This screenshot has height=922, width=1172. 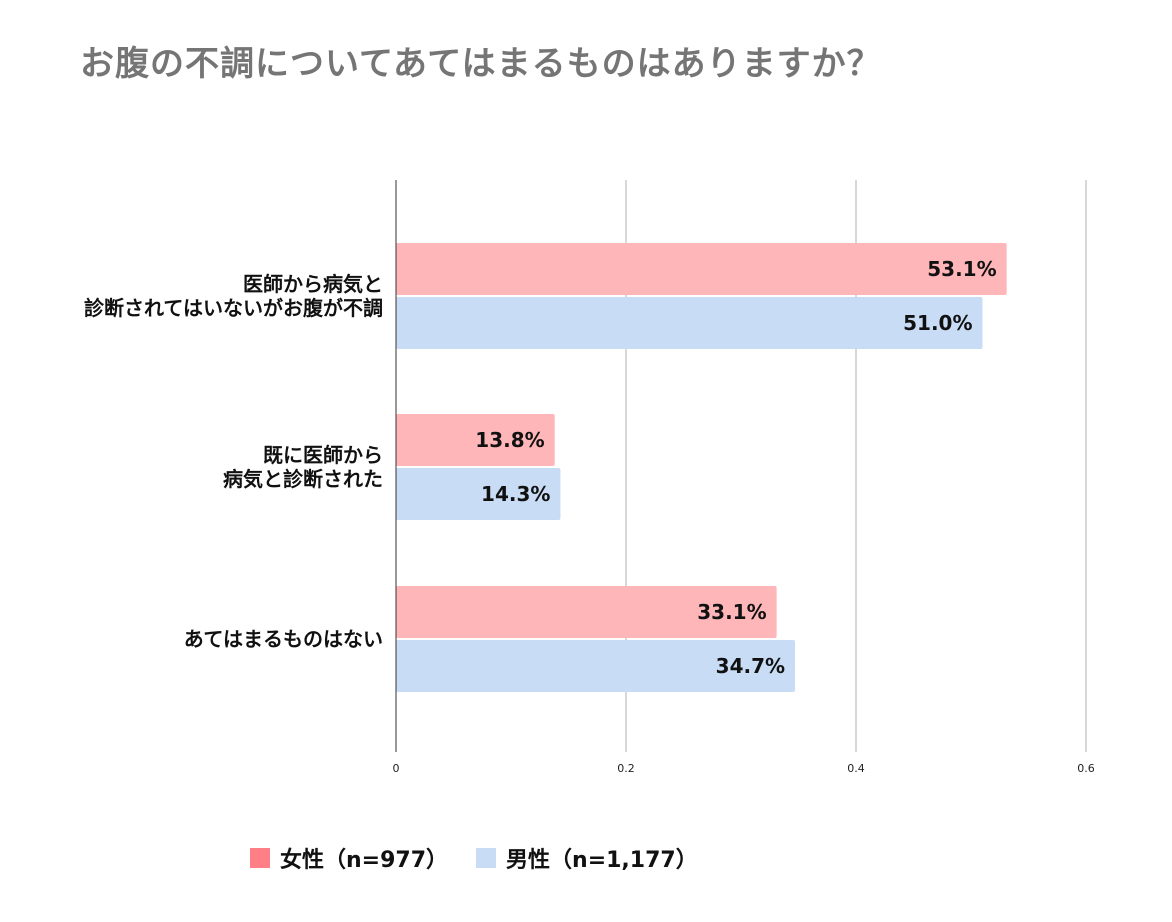 What do you see at coordinates (961, 269) in the screenshot?
I see `data-label: 53.1%` at bounding box center [961, 269].